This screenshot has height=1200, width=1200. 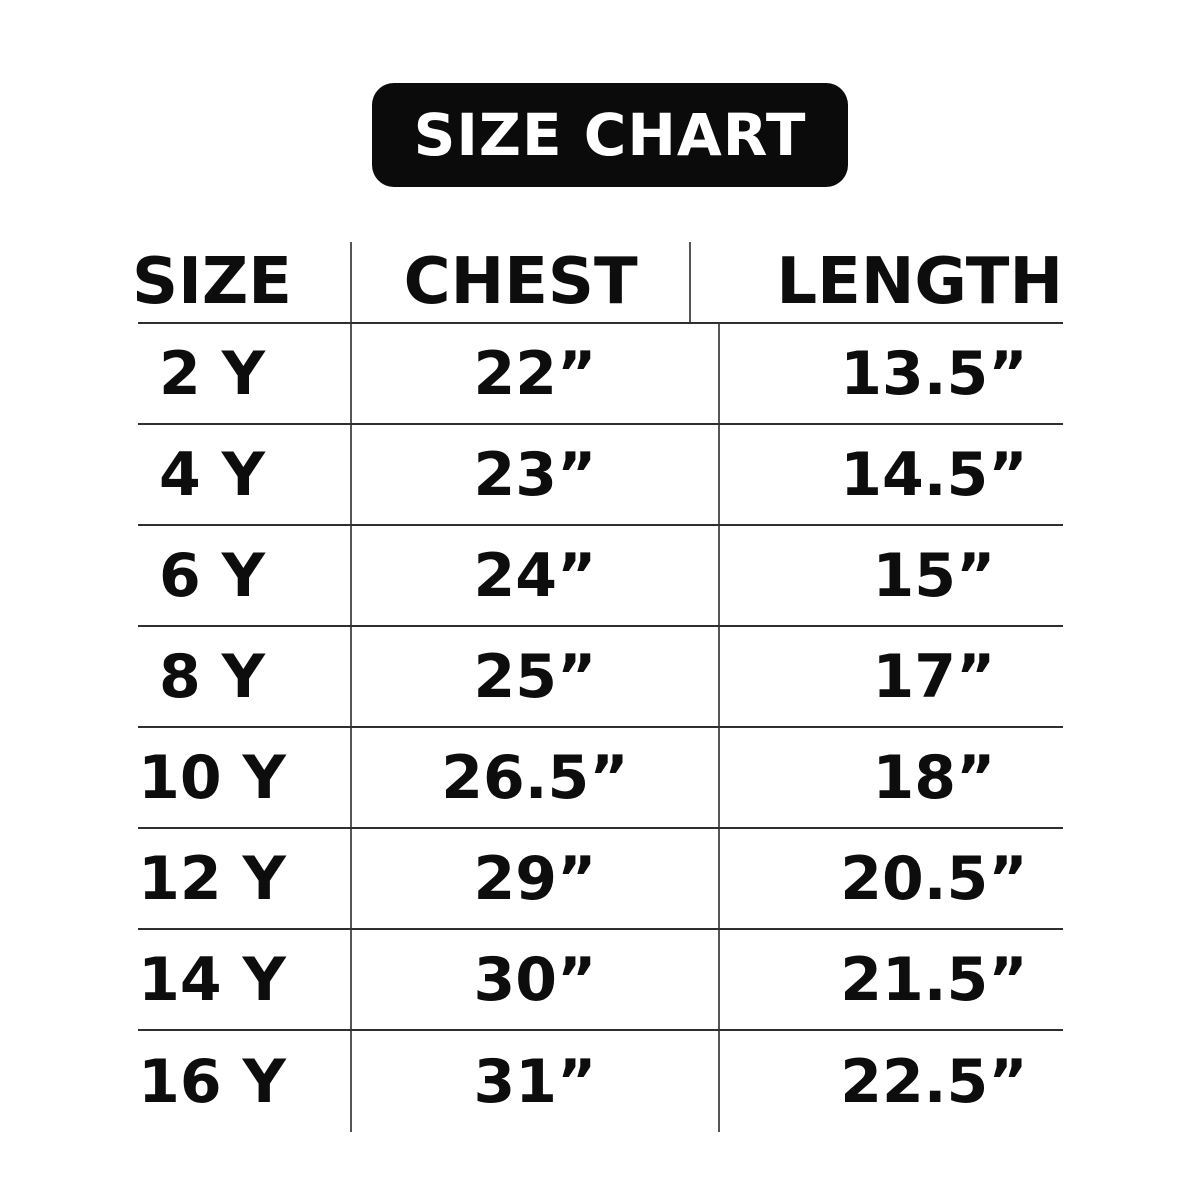 I want to click on column-header-chest: CHEST, so click(x=522, y=282).